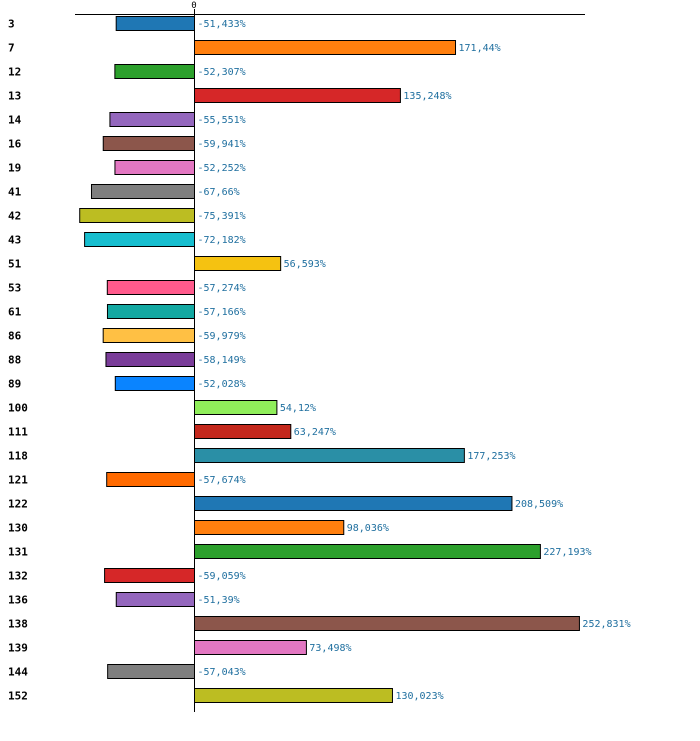 The width and height of the screenshot is (700, 741). What do you see at coordinates (222, 24) in the screenshot?
I see `value-label: -51,433%` at bounding box center [222, 24].